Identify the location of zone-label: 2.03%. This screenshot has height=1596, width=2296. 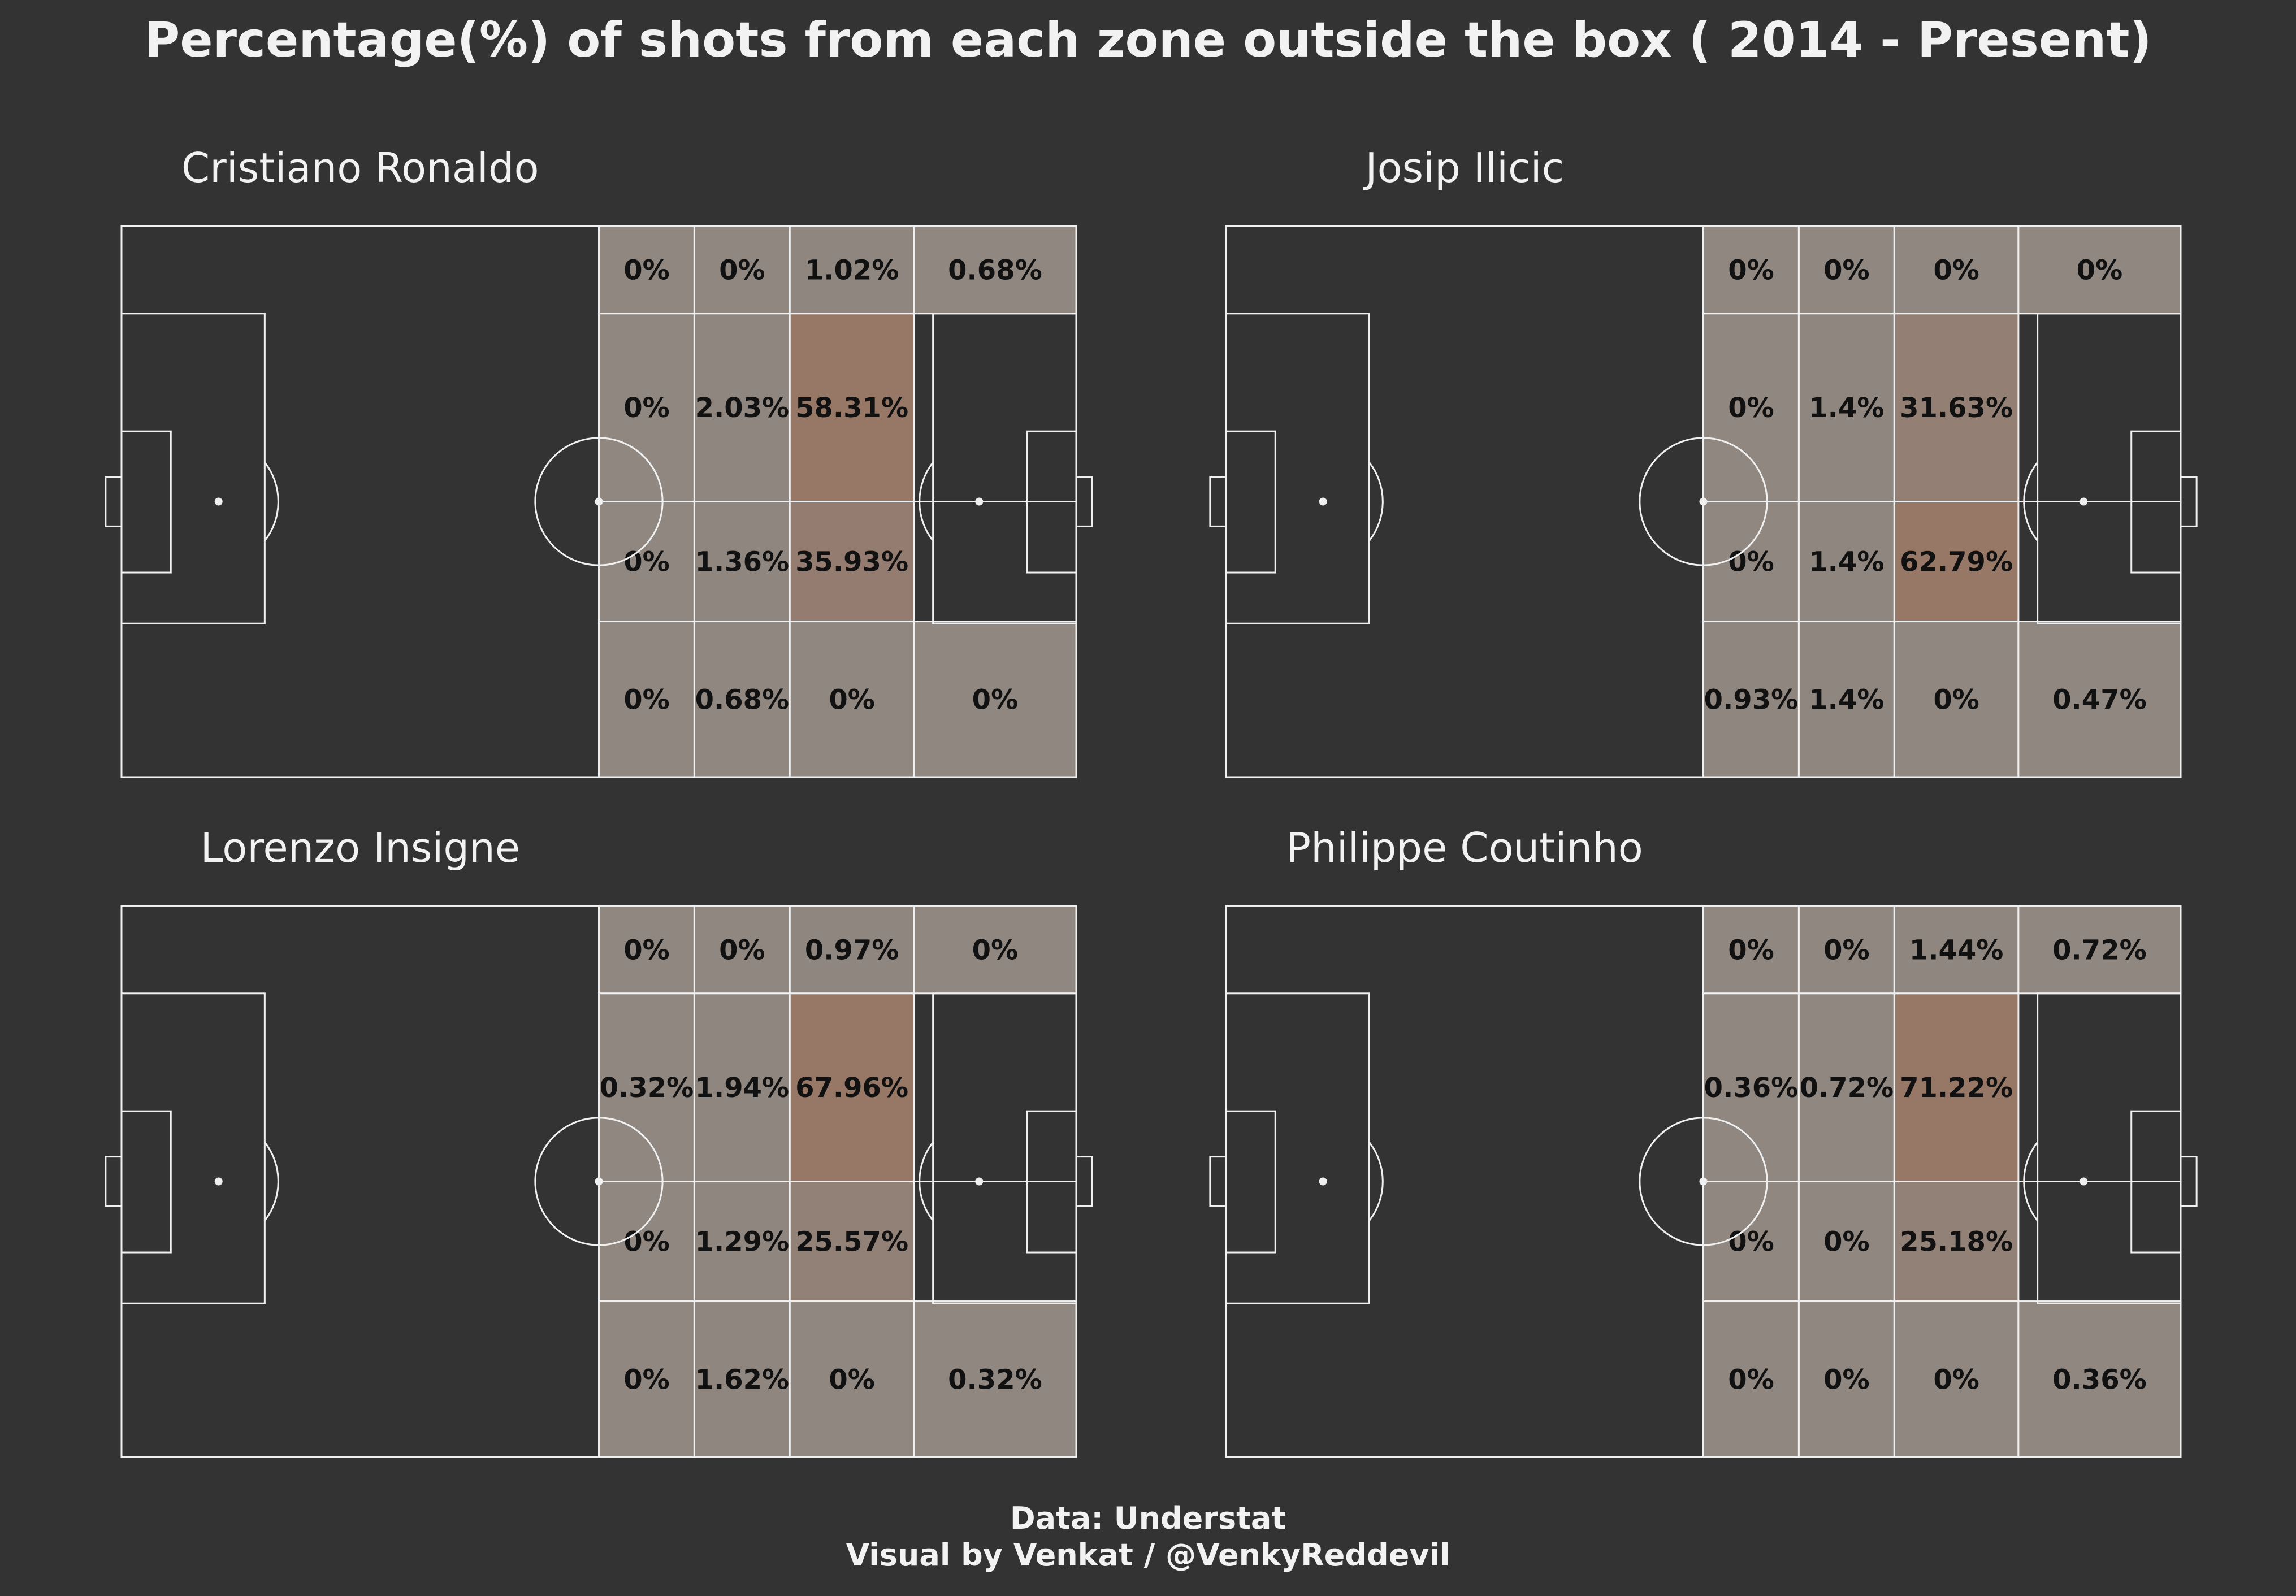
(742, 408).